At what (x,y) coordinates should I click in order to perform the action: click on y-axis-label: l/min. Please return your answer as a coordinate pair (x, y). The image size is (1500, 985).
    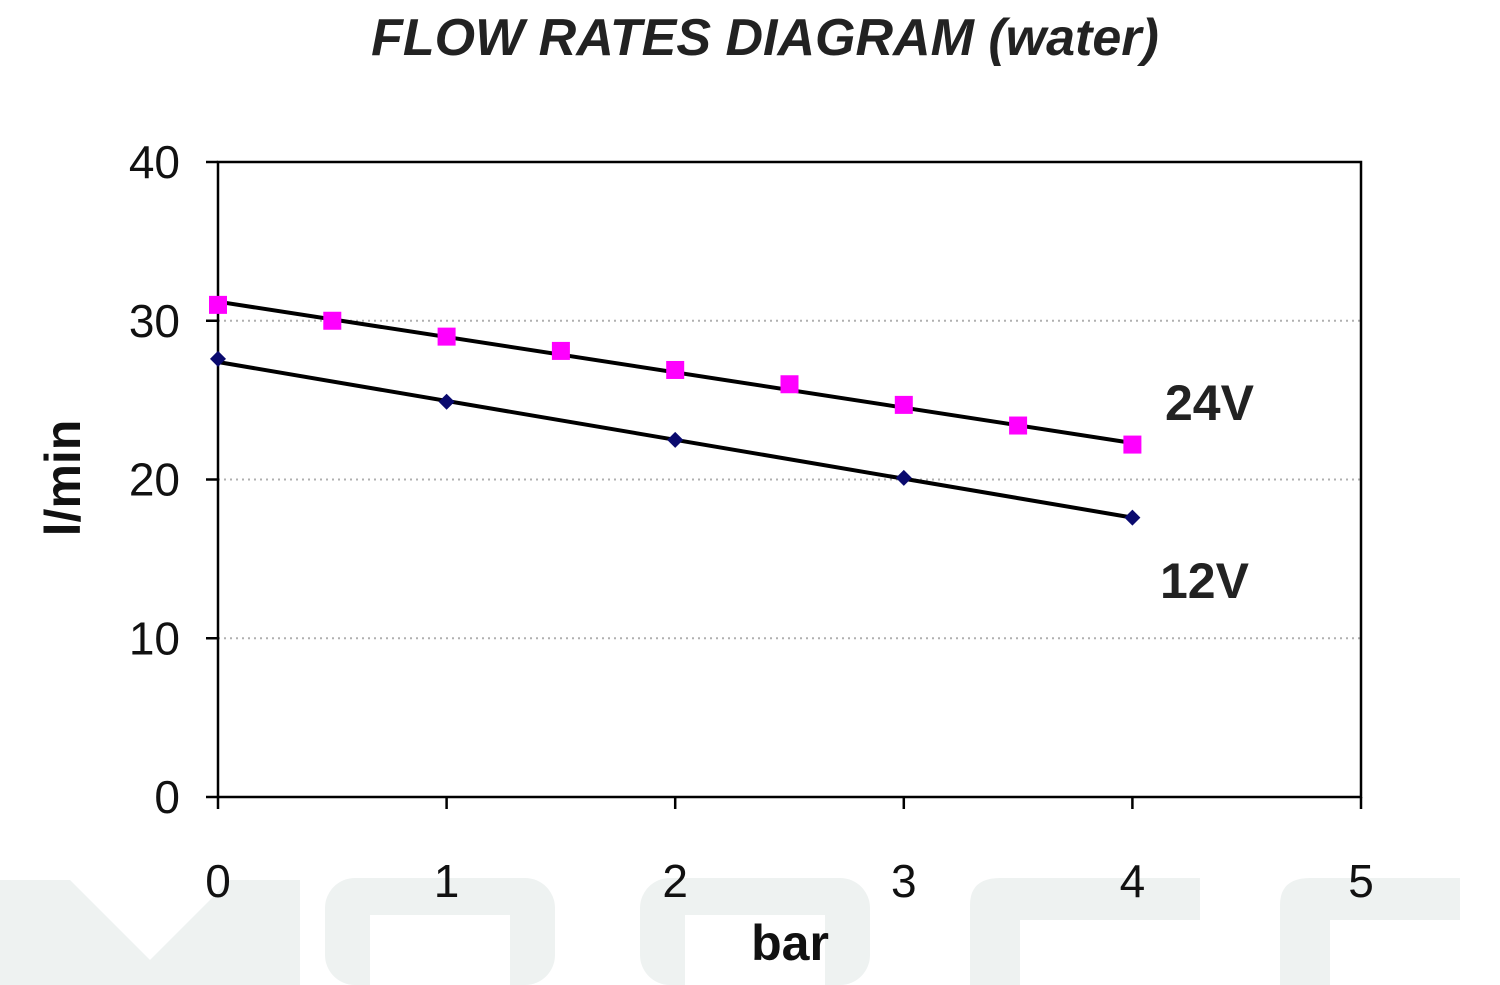
    Looking at the image, I should click on (63, 478).